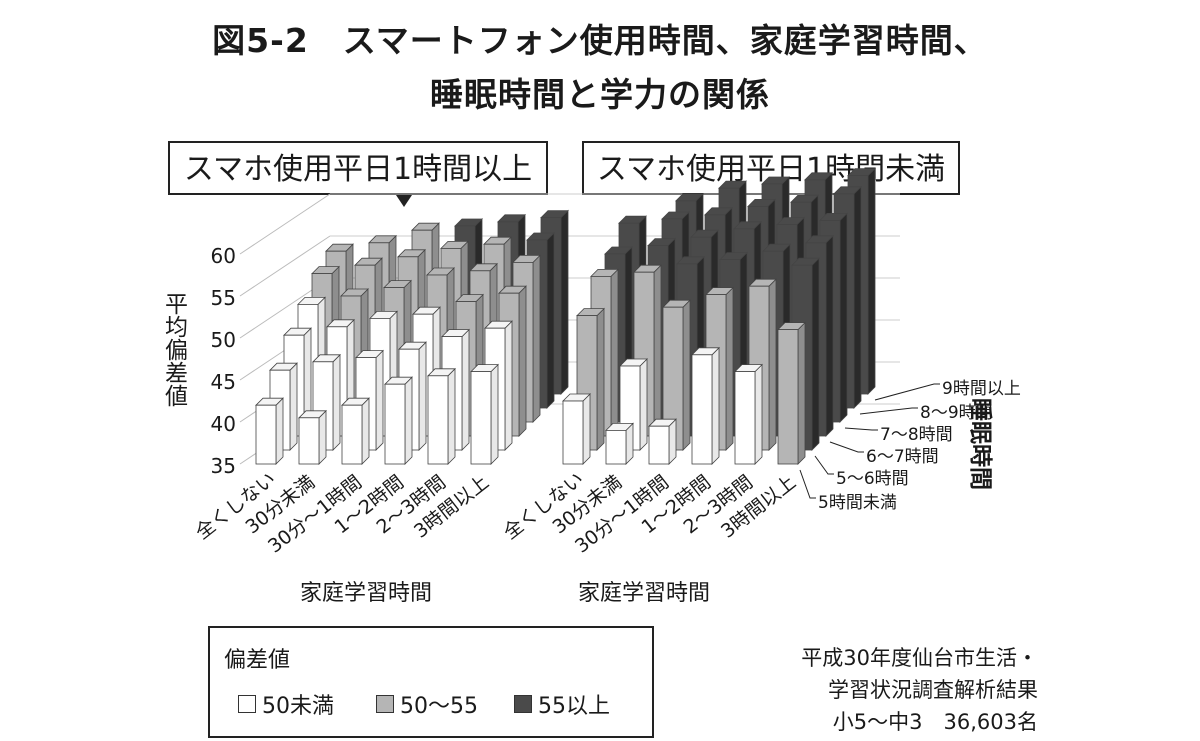 This screenshot has height=741, width=1200. Describe the element at coordinates (366, 593) in the screenshot. I see `x-axis-label-1: 家庭学習時間` at that location.